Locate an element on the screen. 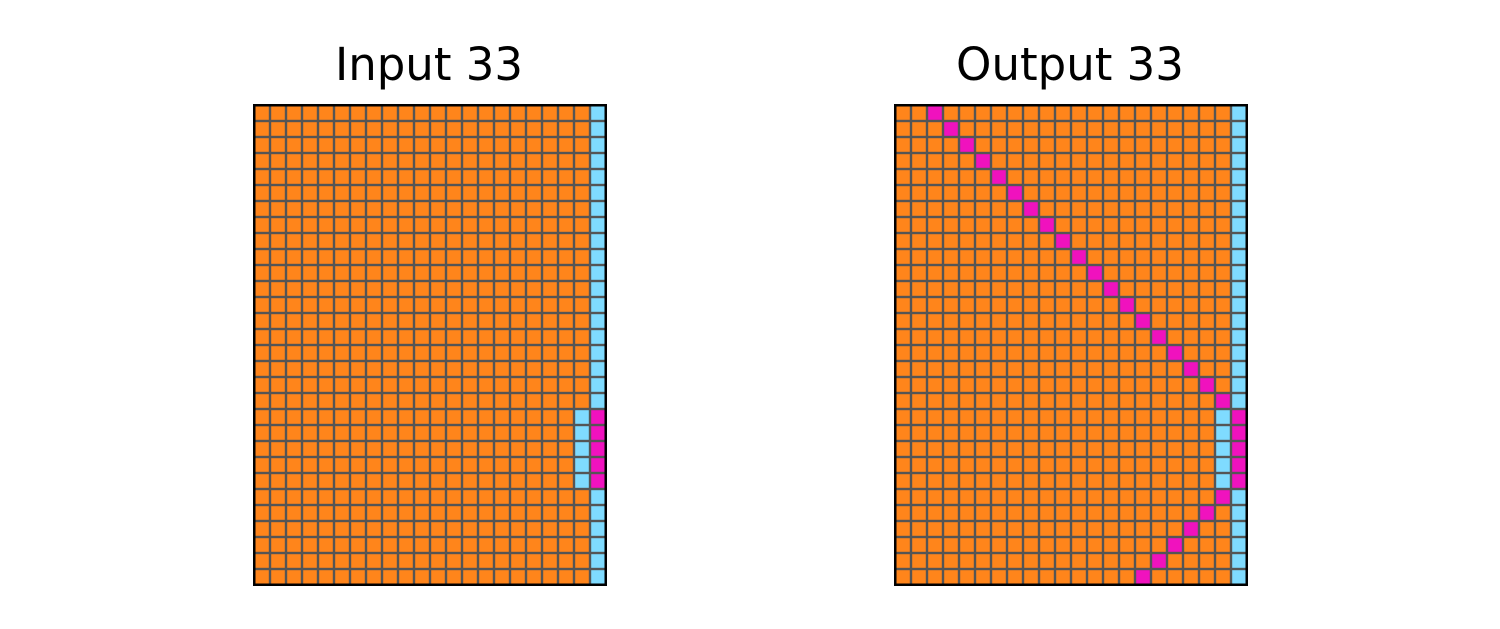 The width and height of the screenshot is (1500, 629). grid-cell-orange-r23-c6 is located at coordinates (999, 481).